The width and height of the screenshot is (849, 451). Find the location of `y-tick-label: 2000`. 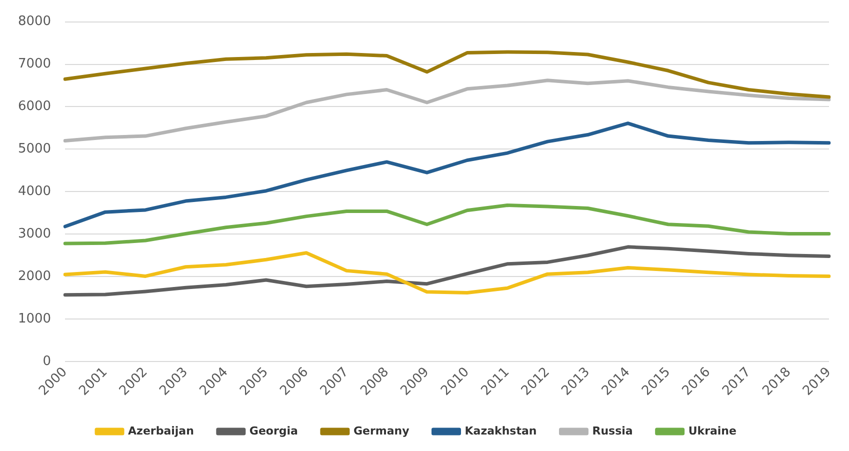

y-tick-label: 2000 is located at coordinates (35, 276).